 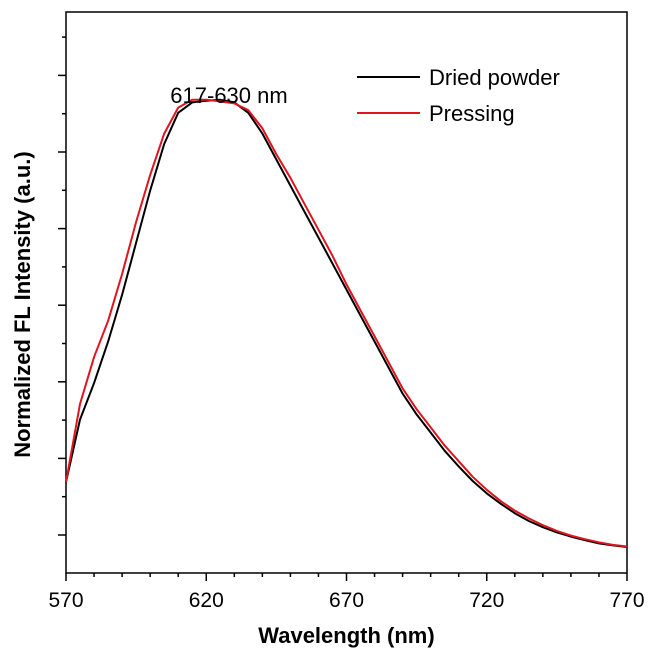 I want to click on x-tick-label: 670, so click(x=346, y=600).